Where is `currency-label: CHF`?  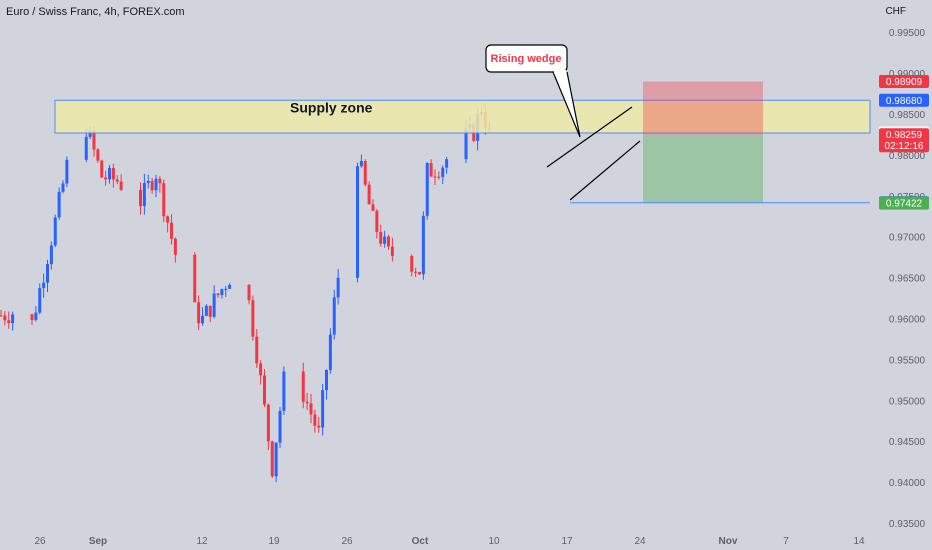
currency-label: CHF is located at coordinates (895, 11).